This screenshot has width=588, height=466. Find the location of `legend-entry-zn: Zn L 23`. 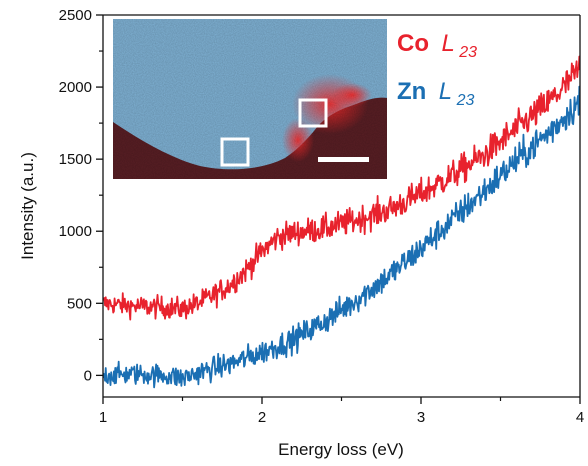

legend-entry-zn: Zn L 23 is located at coordinates (435, 93).